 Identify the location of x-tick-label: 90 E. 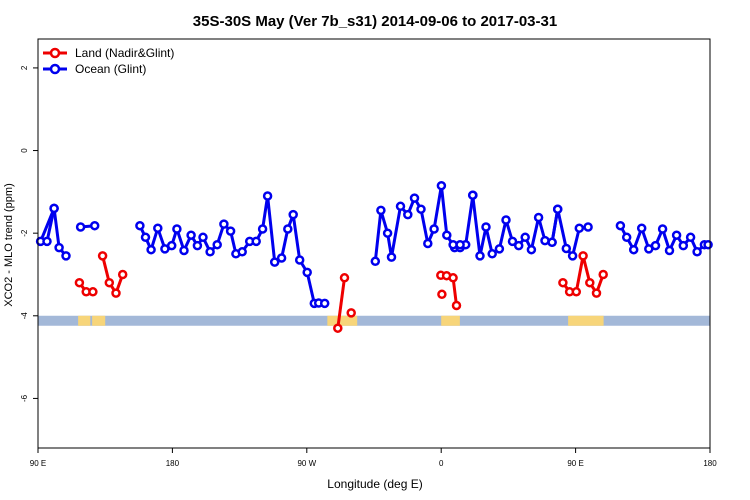
(38, 463).